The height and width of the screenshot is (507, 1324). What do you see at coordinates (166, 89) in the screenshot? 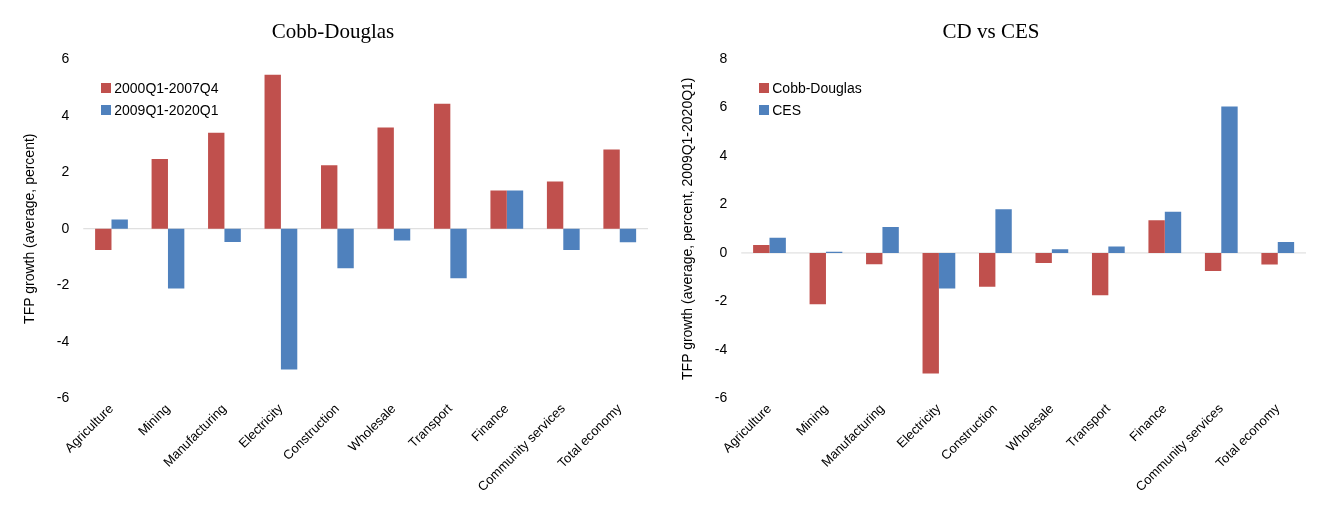
I see `legend-label: 2000Q1-2007Q4` at bounding box center [166, 89].